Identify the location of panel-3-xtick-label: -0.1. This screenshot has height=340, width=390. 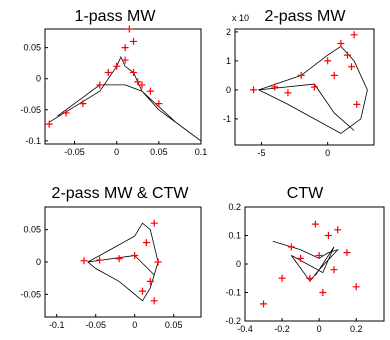
(57, 325).